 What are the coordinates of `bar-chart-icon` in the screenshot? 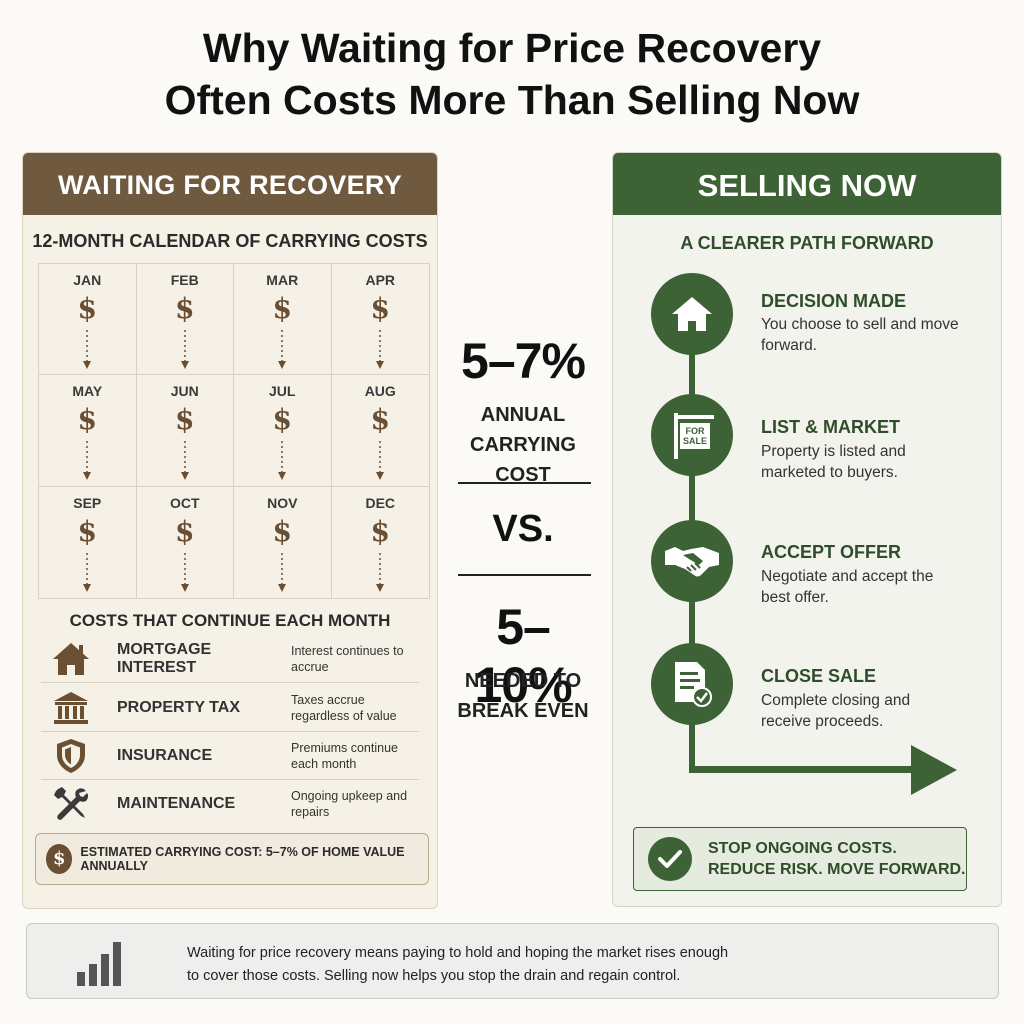 It's located at (99, 964).